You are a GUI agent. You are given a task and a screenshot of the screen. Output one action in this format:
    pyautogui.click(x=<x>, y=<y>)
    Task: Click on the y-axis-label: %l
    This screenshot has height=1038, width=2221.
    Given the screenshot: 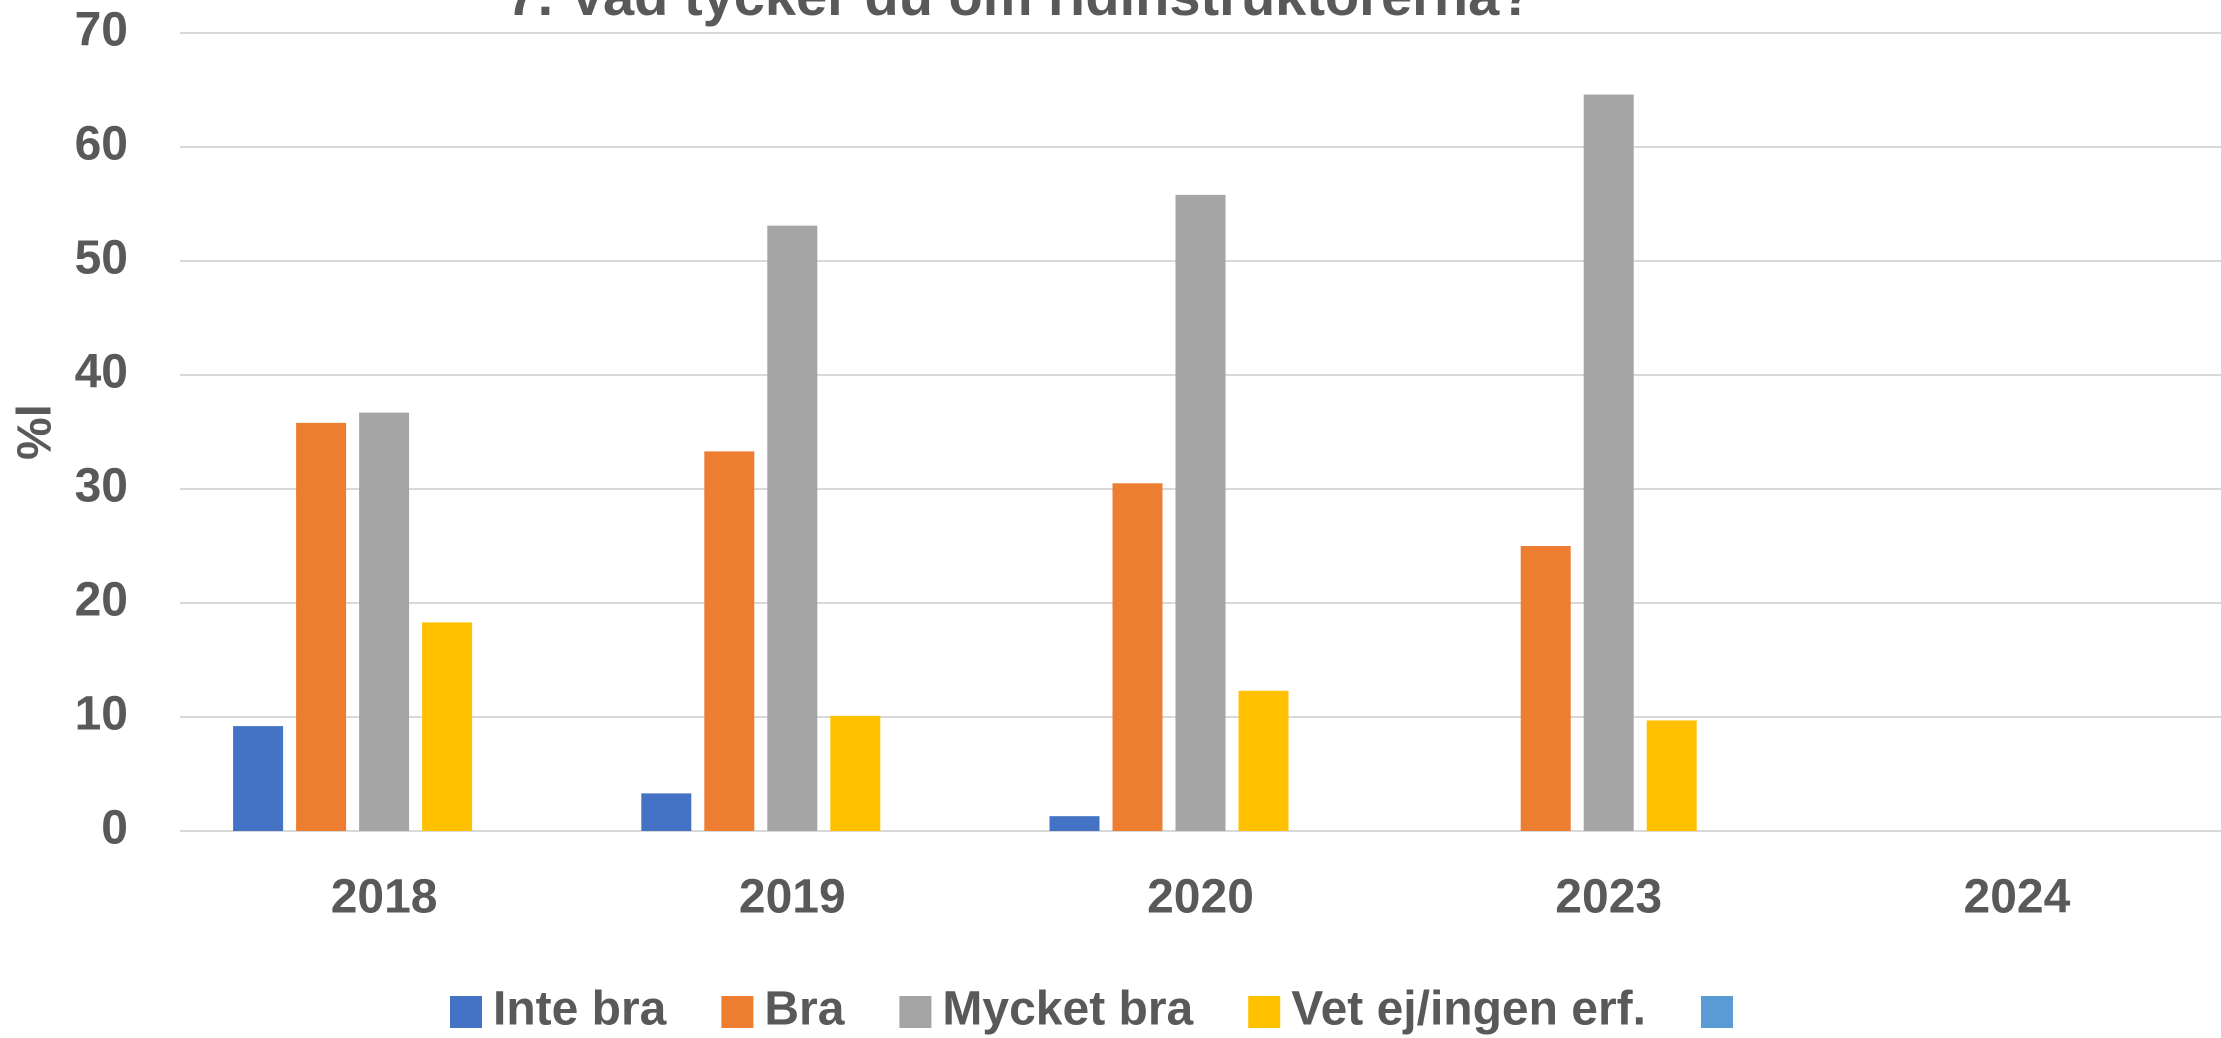 What is the action you would take?
    pyautogui.click(x=35, y=432)
    